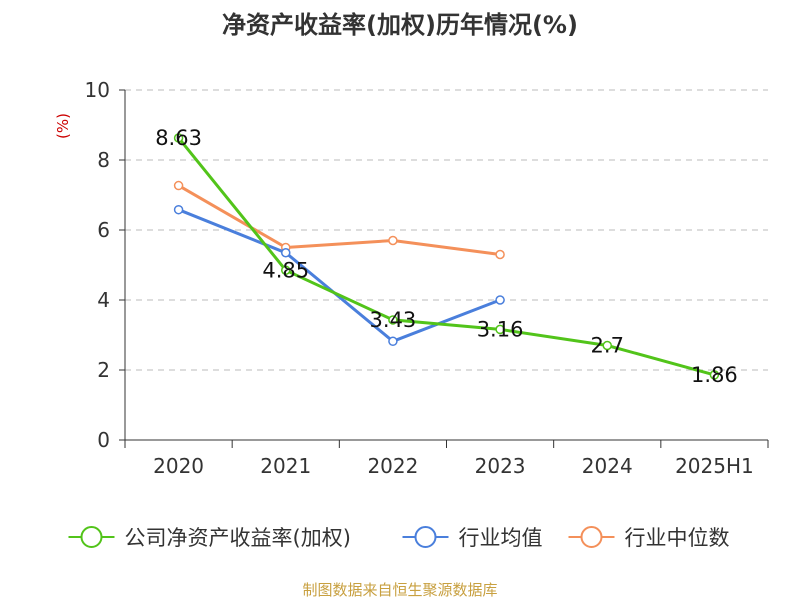 The image size is (800, 600). I want to click on source-note: 制图数据来自恒生聚源数据库, so click(399, 590).